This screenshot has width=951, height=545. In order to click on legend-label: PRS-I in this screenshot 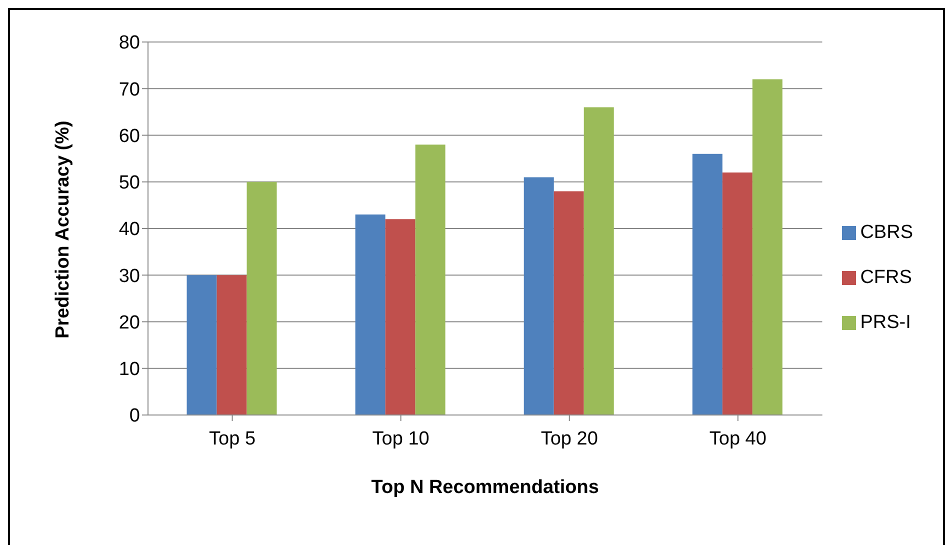, I will do `click(885, 322)`.